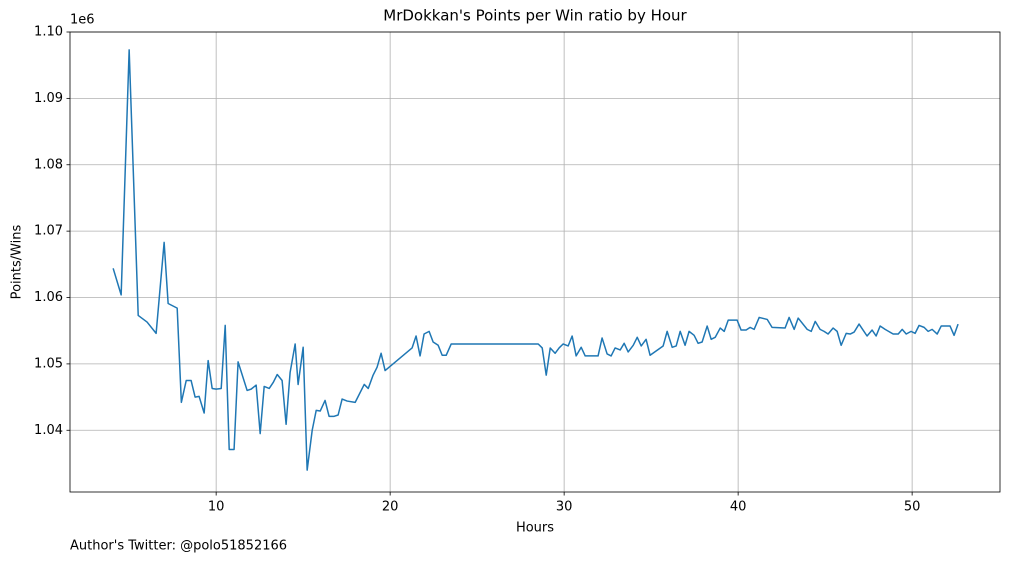 The width and height of the screenshot is (1010, 562). What do you see at coordinates (178, 546) in the screenshot?
I see `footnote: Author's Twitter: @polo51852166` at bounding box center [178, 546].